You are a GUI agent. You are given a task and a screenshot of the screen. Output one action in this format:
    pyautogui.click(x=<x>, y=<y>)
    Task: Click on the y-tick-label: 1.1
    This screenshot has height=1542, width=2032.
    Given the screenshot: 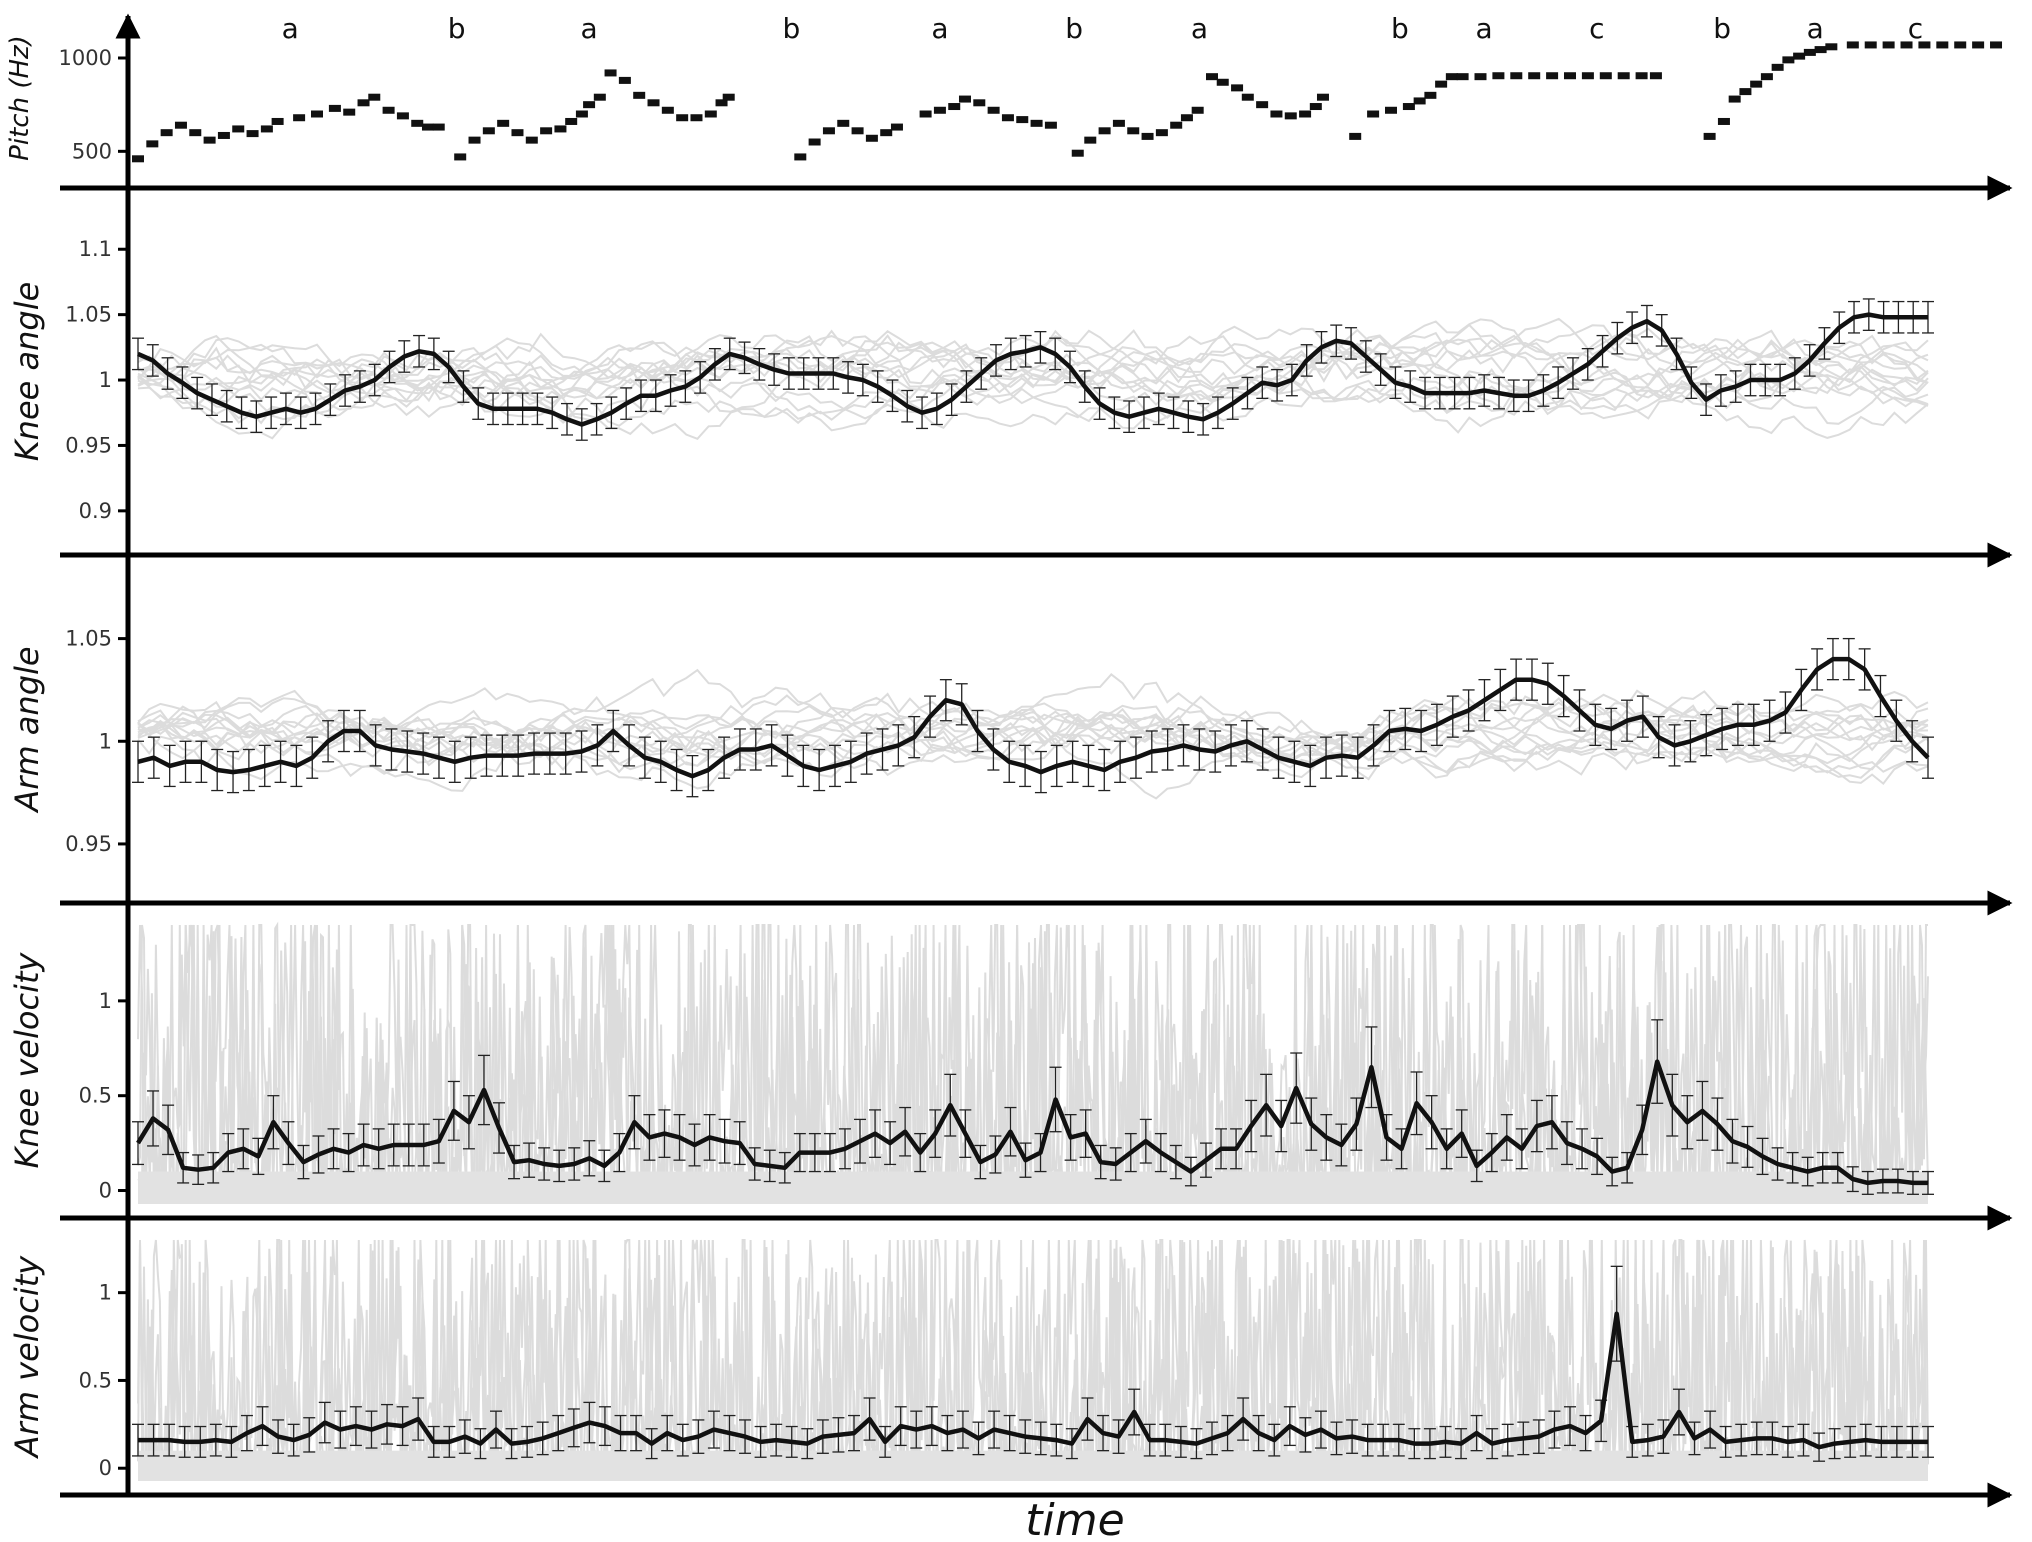 What is the action you would take?
    pyautogui.click(x=95, y=249)
    